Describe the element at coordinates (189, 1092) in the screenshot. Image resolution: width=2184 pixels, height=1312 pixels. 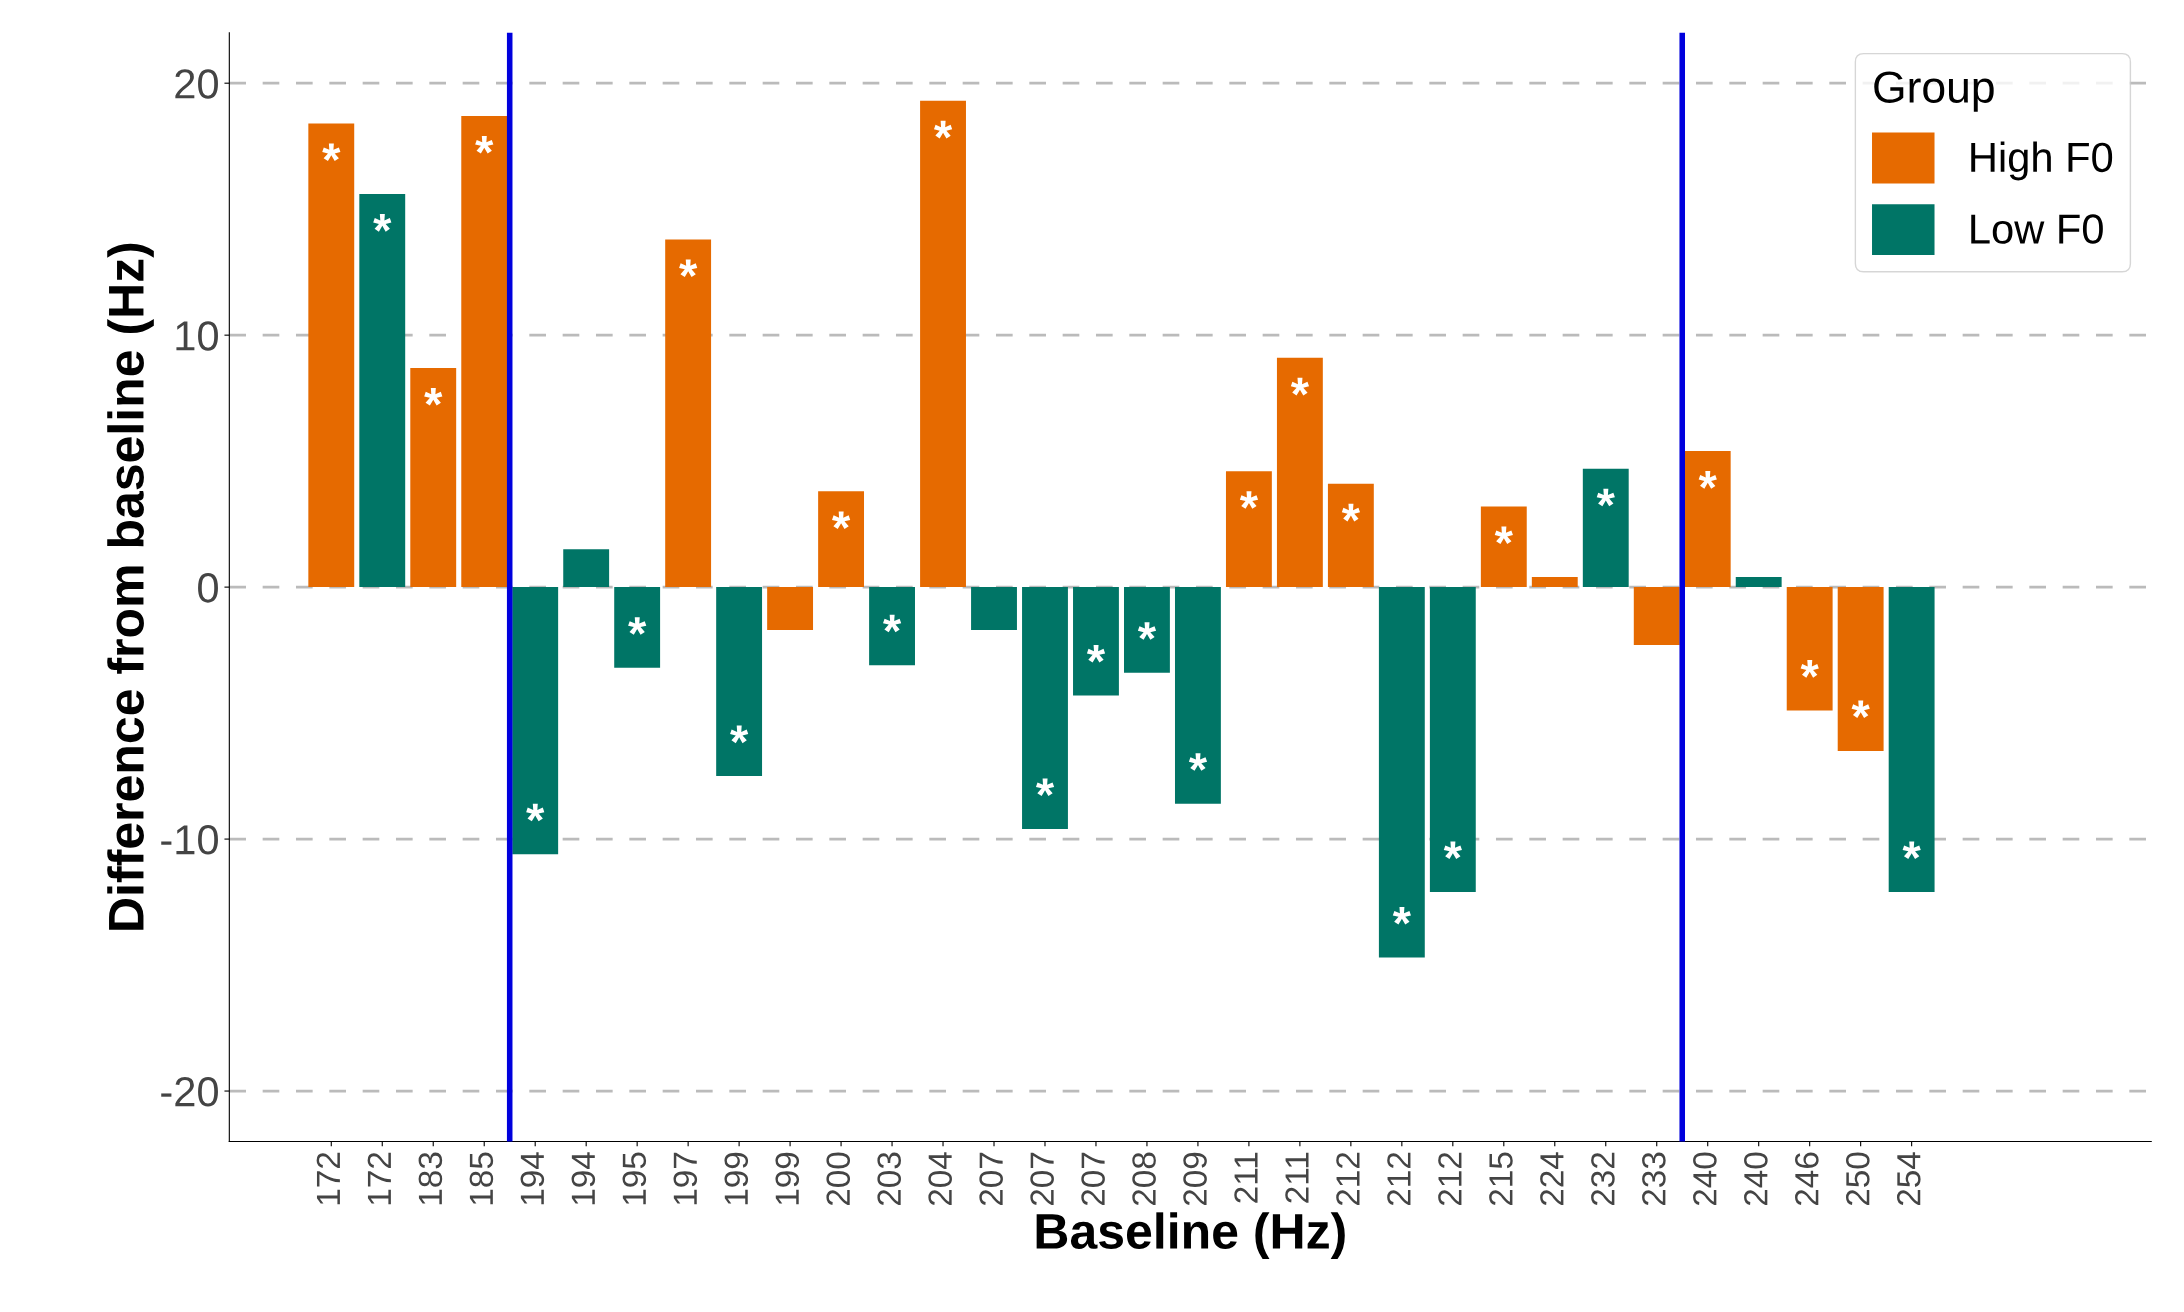
I see `y-tick-label: -20` at that location.